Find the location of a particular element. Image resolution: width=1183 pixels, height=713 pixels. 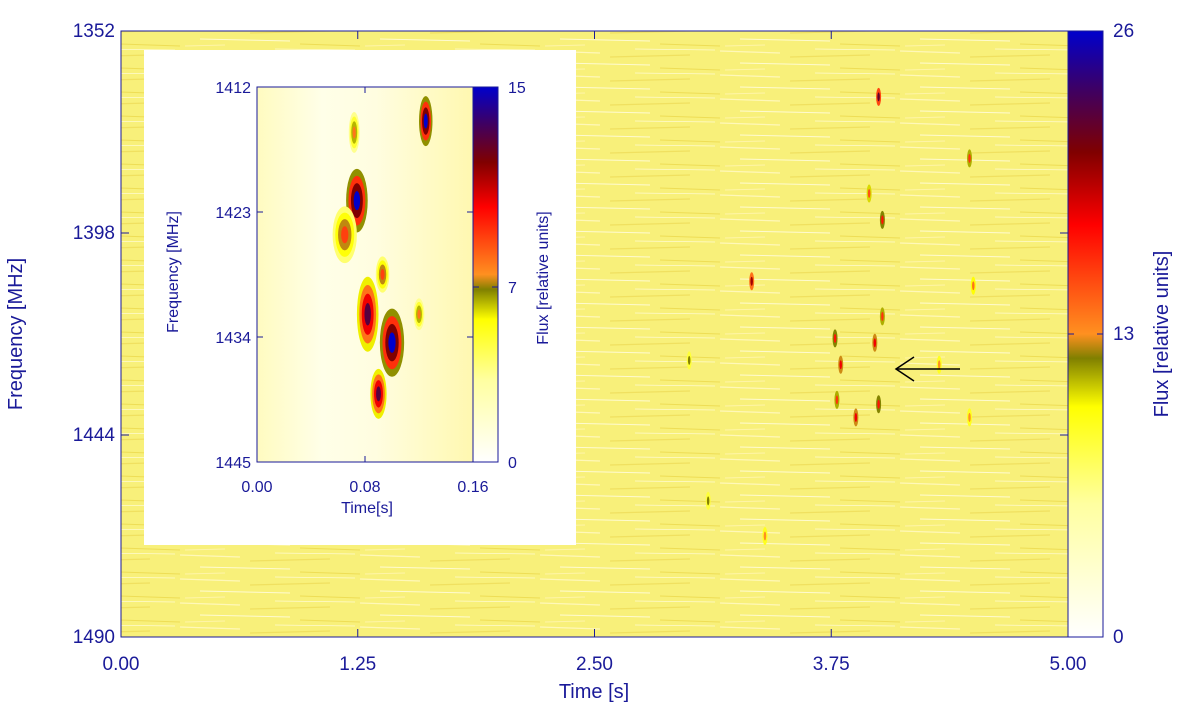

inset-axis-ticks: 0.00 0.08 0.16 1412 1423 1434 1445 is located at coordinates (351, 288).